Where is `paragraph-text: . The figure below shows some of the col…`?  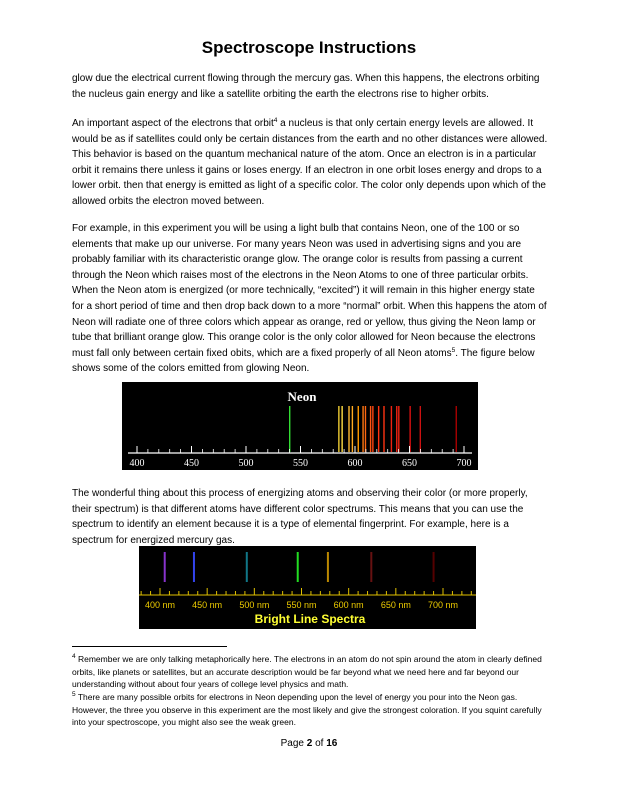
paragraph-text: . The figure below shows some of the col… is located at coordinates (303, 361).